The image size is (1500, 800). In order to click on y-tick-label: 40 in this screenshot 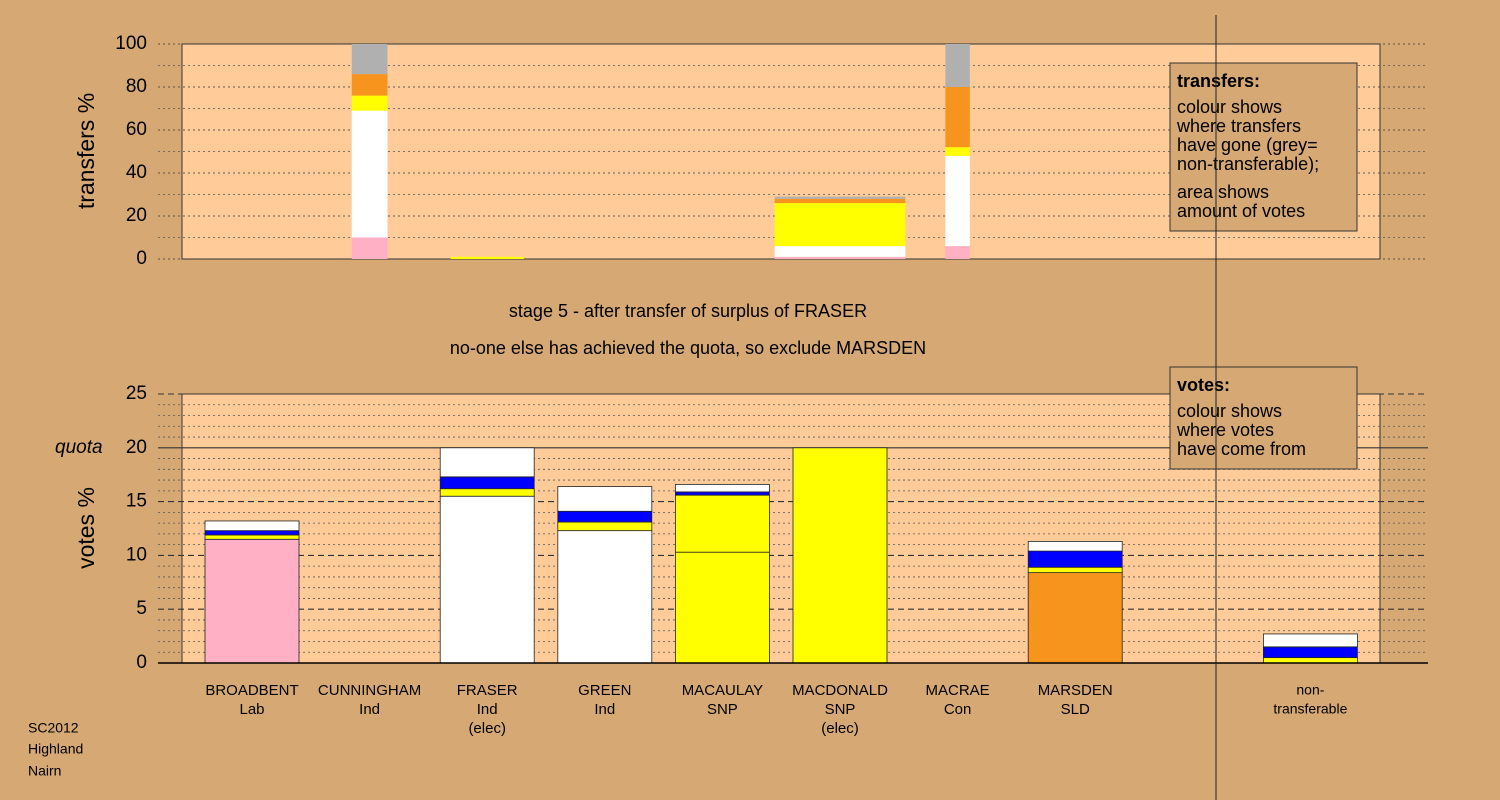, I will do `click(136, 172)`.